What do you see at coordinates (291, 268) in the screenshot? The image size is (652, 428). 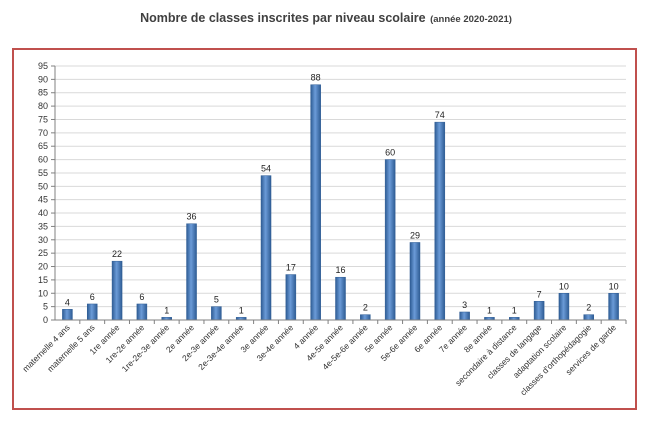 I see `data-label: 17` at bounding box center [291, 268].